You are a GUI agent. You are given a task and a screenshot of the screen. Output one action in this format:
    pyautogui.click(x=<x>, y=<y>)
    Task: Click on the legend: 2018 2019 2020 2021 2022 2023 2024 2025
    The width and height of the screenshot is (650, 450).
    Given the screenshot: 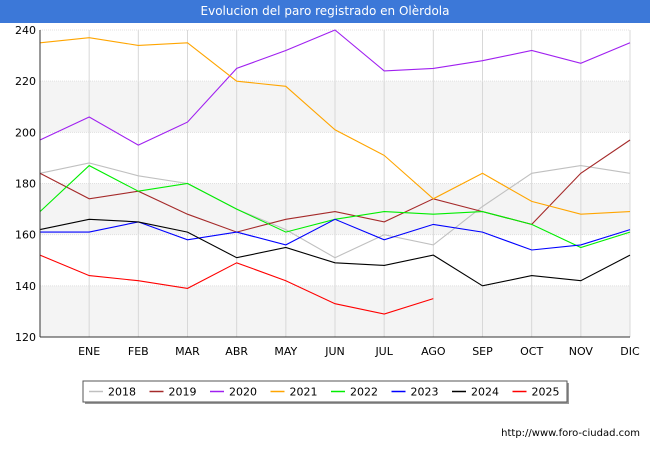 What is the action you would take?
    pyautogui.click(x=325, y=392)
    